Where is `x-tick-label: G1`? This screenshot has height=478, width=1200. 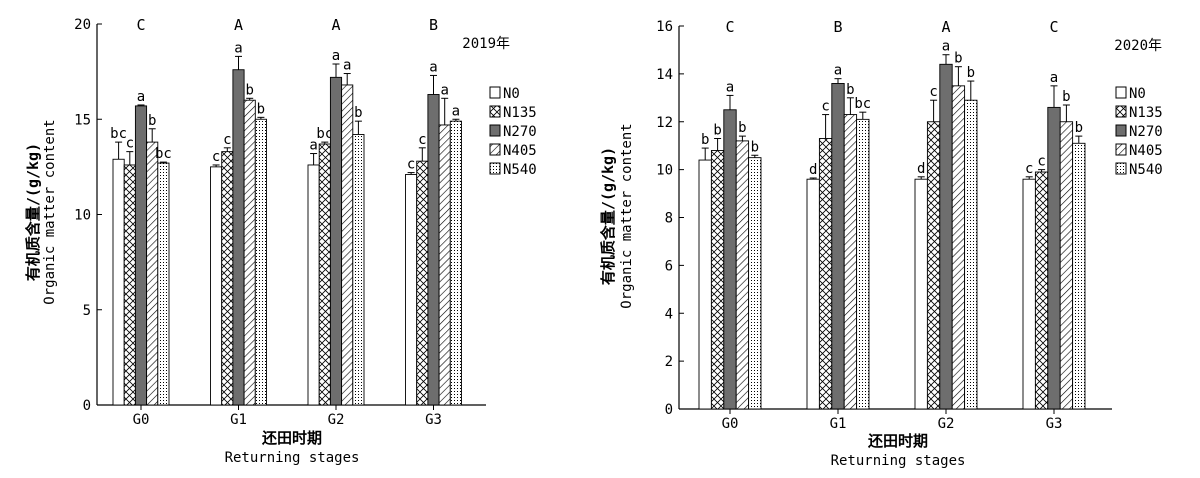
x-tick-label: G1 is located at coordinates (238, 420).